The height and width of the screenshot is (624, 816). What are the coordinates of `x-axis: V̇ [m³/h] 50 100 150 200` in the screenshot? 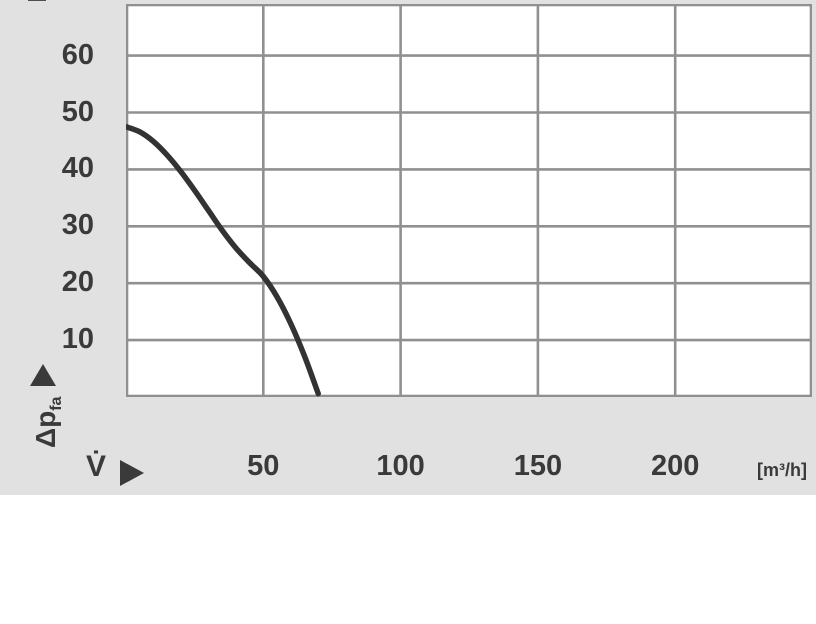 It's located at (408, 473).